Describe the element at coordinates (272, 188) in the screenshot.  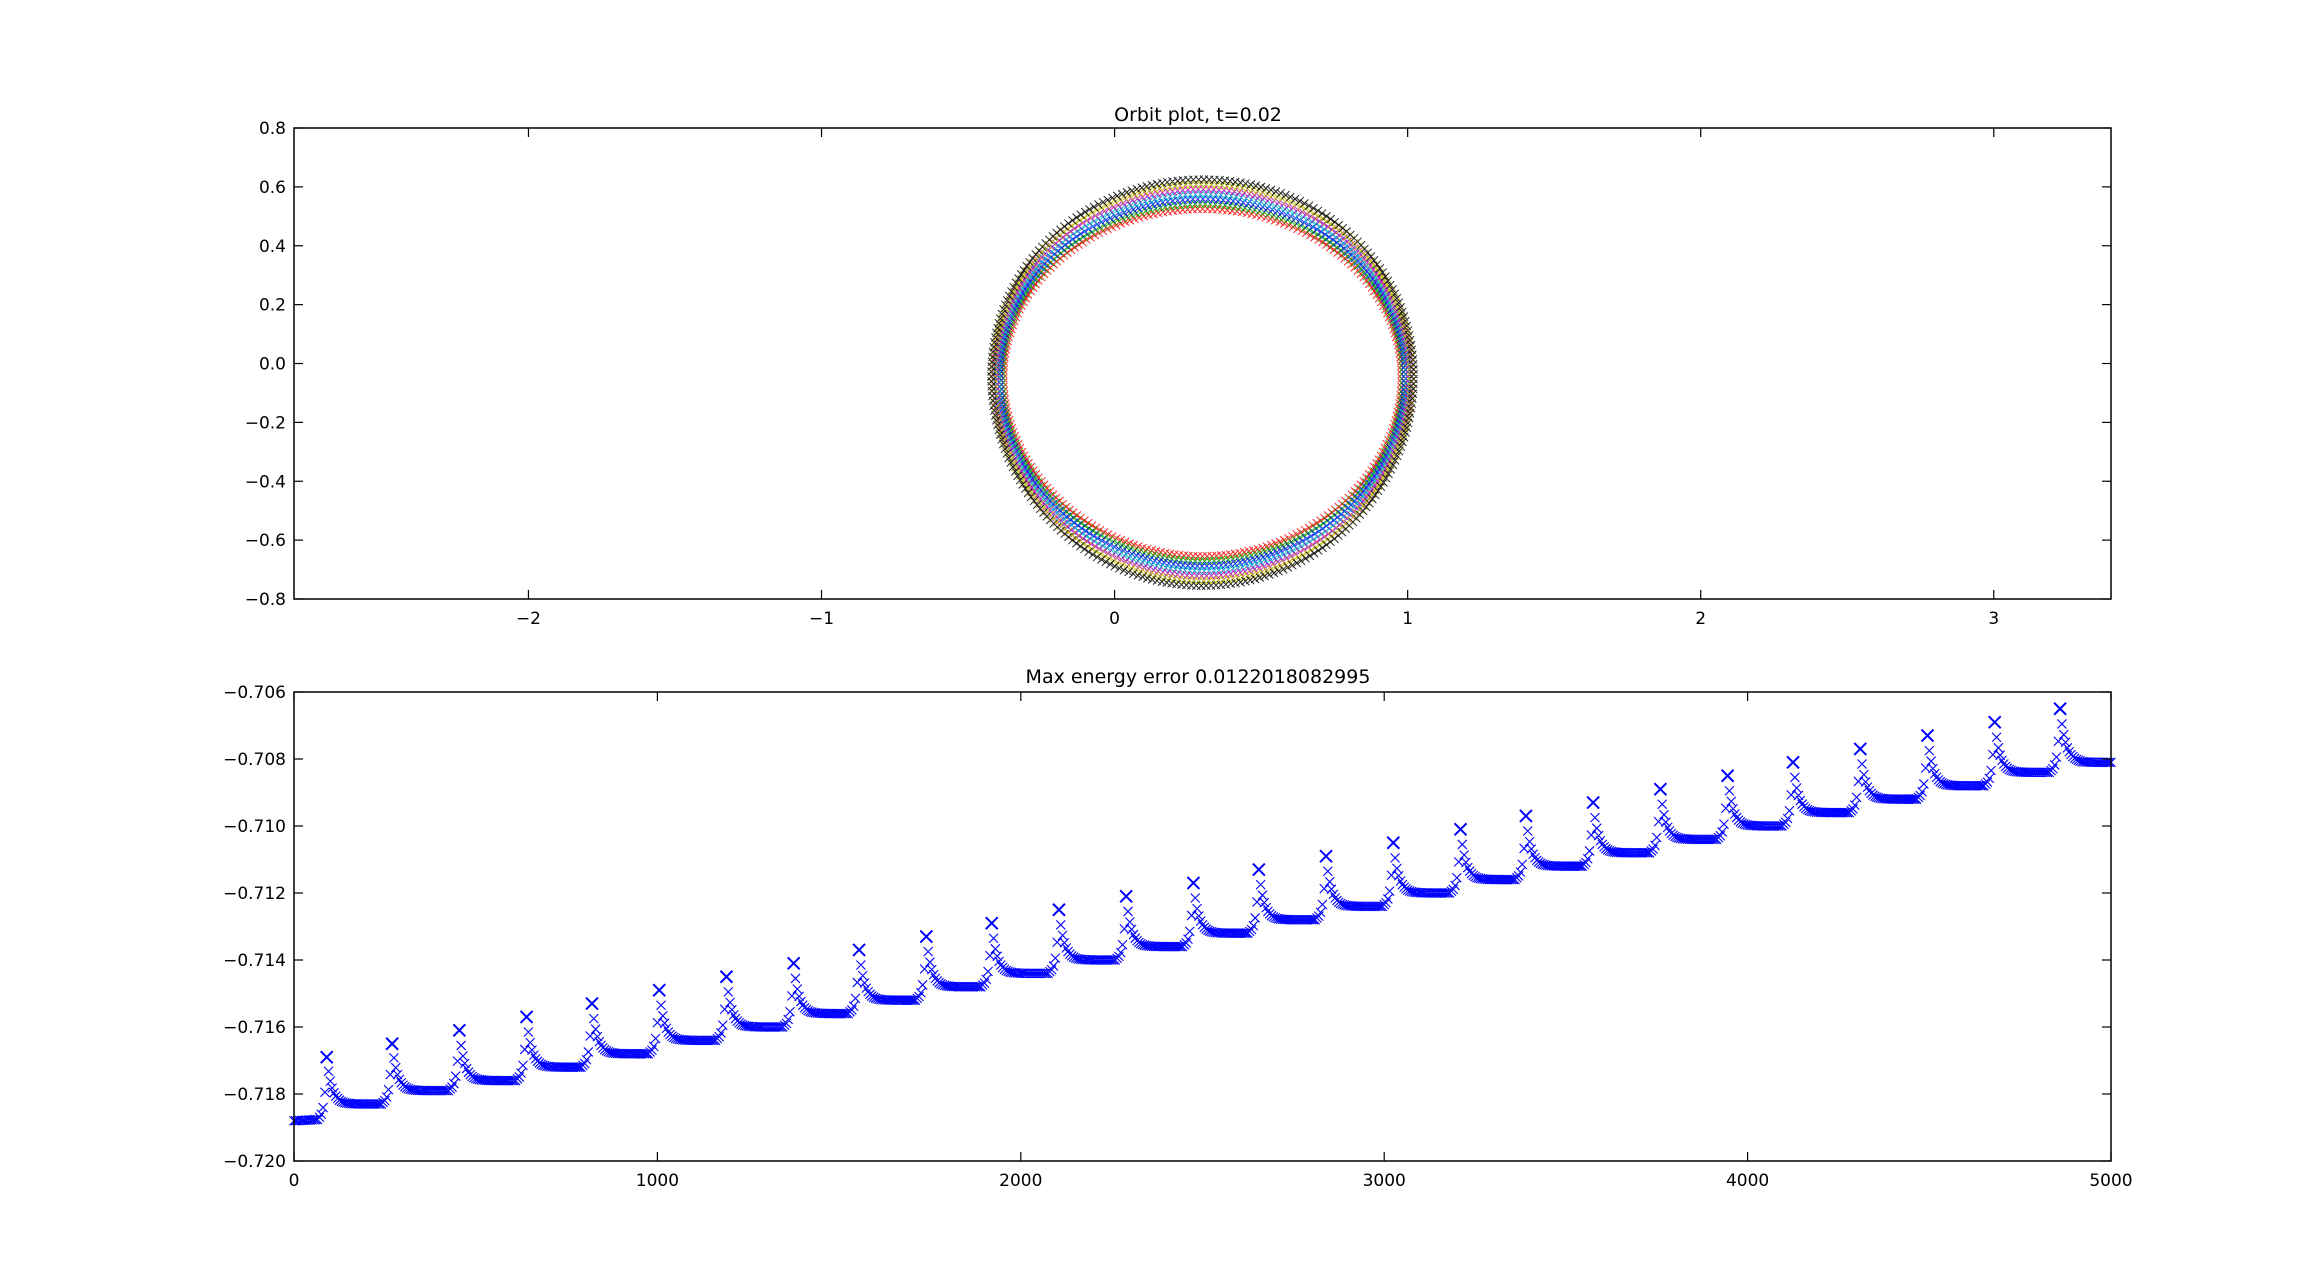
I see `orbit-y-tick-label: 0.6` at that location.